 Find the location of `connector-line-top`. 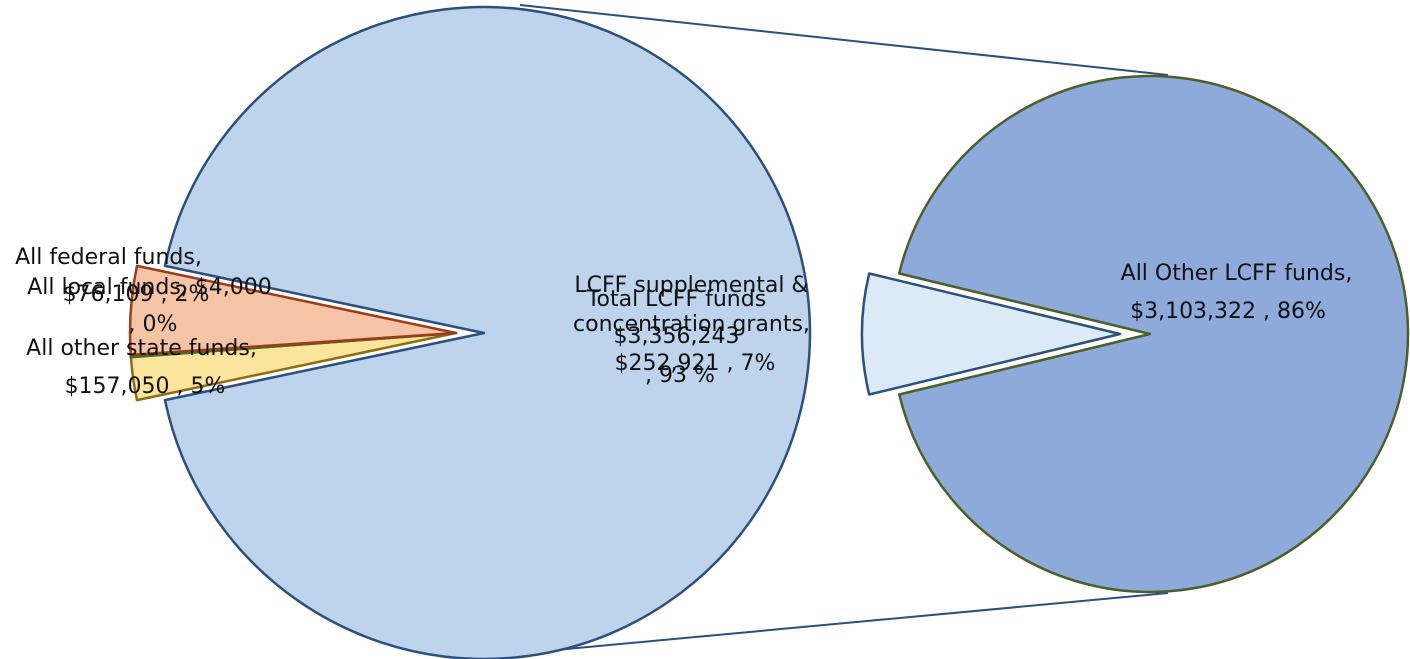

connector-line-top is located at coordinates (844, 40).